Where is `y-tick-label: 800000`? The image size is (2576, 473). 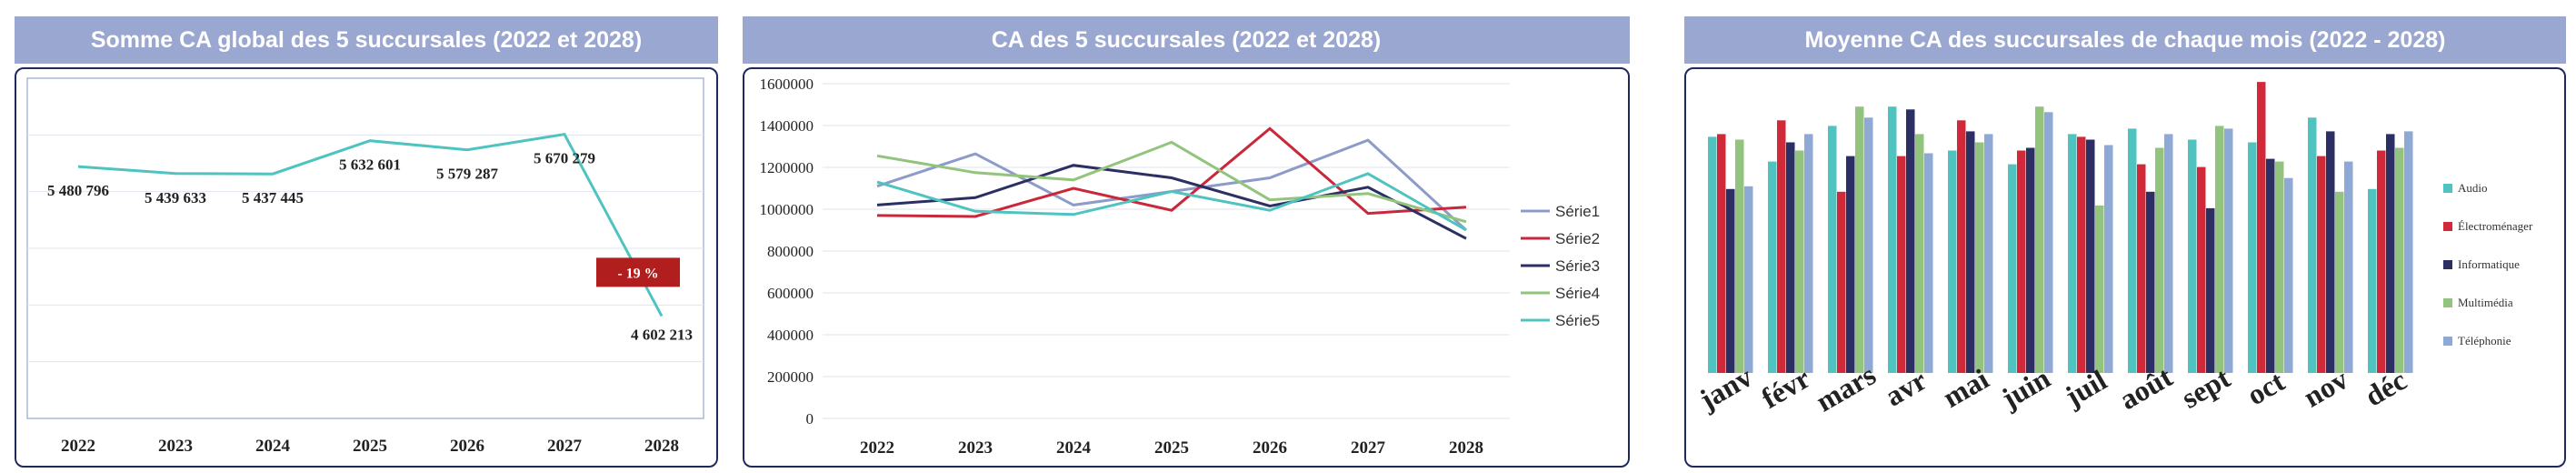 y-tick-label: 800000 is located at coordinates (790, 251).